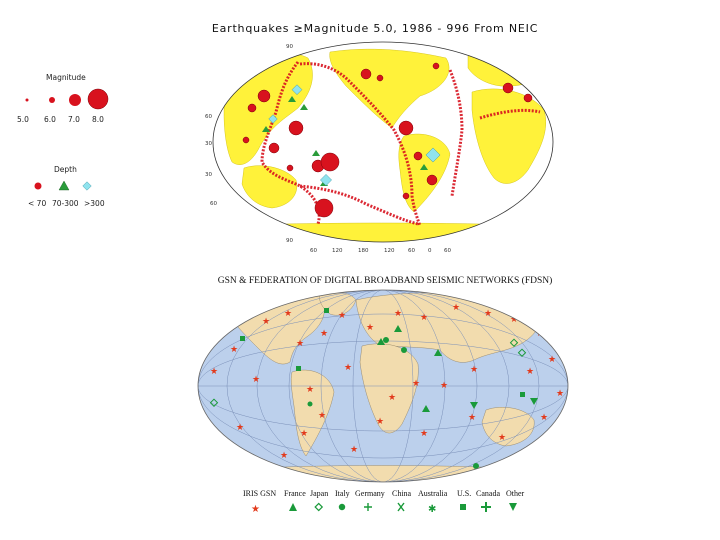 The width and height of the screenshot is (720, 540). What do you see at coordinates (293, 507) in the screenshot?
I see `triangle-icon` at bounding box center [293, 507].